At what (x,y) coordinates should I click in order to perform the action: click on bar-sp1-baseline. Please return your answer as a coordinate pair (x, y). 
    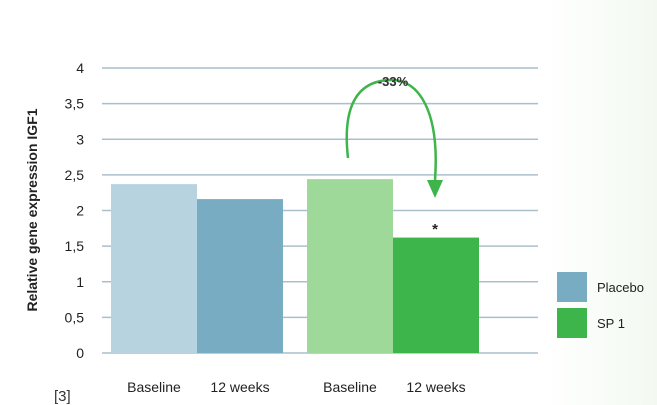
    Looking at the image, I should click on (350, 266).